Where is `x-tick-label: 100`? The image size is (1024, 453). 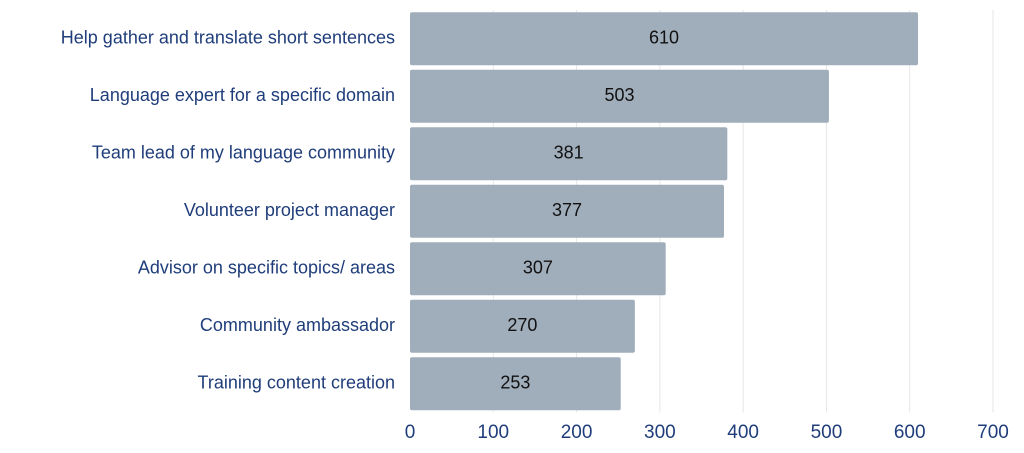 x-tick-label: 100 is located at coordinates (493, 432).